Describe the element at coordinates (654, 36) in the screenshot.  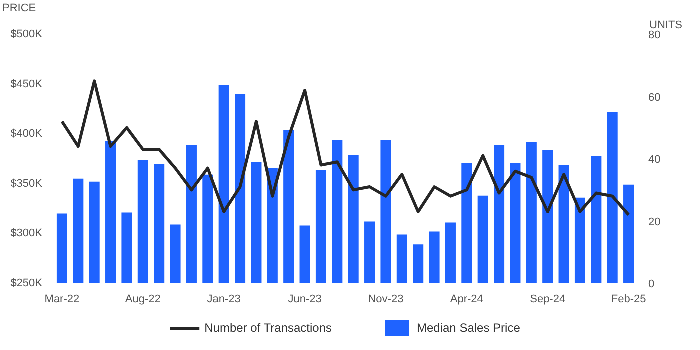
I see `y2-tick-label: 80` at that location.